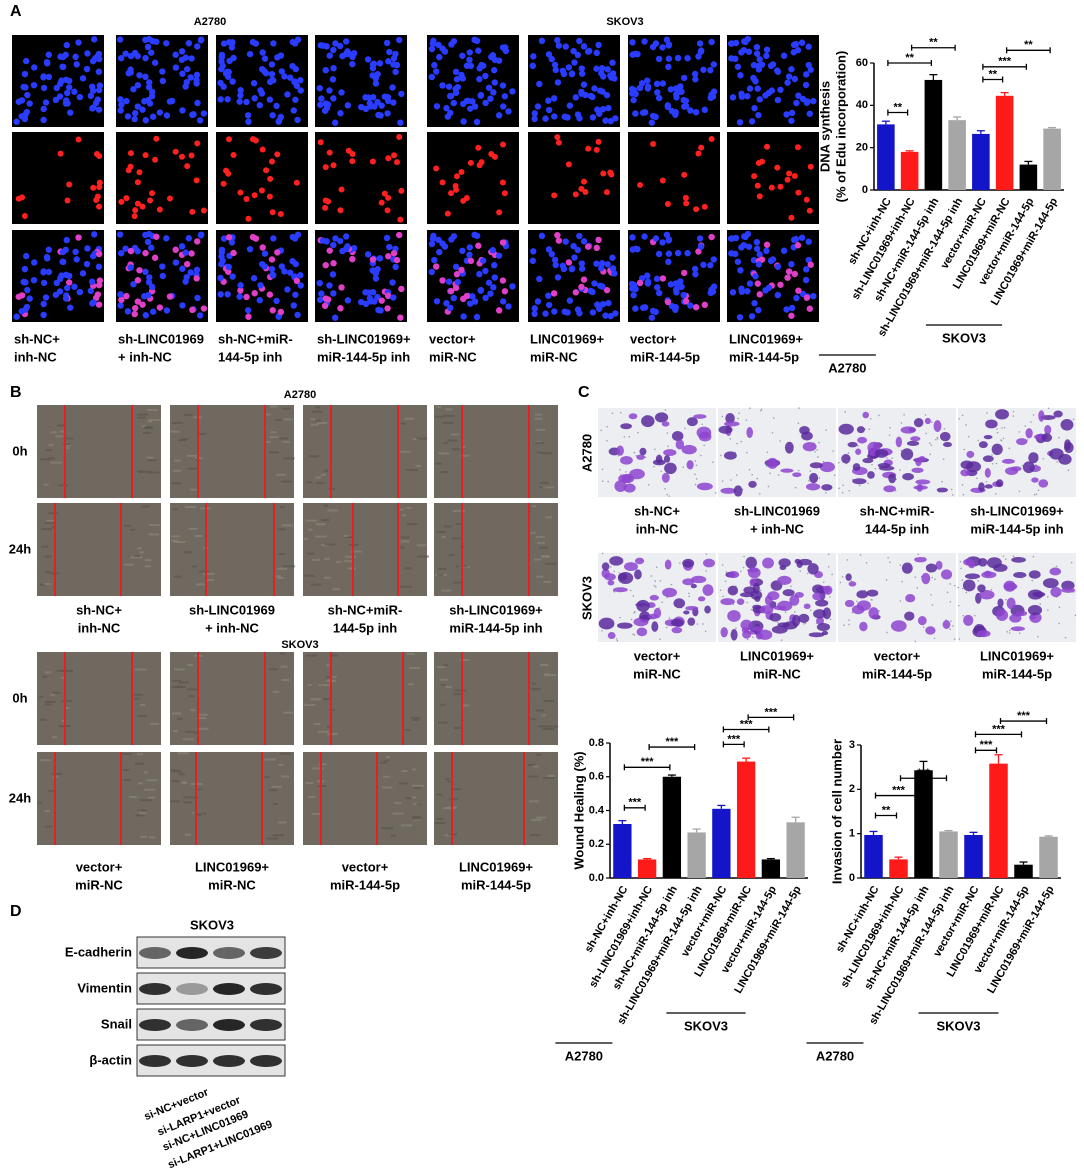 The width and height of the screenshot is (1084, 1169). What do you see at coordinates (361, 178) in the screenshot?
I see `micrograph` at bounding box center [361, 178].